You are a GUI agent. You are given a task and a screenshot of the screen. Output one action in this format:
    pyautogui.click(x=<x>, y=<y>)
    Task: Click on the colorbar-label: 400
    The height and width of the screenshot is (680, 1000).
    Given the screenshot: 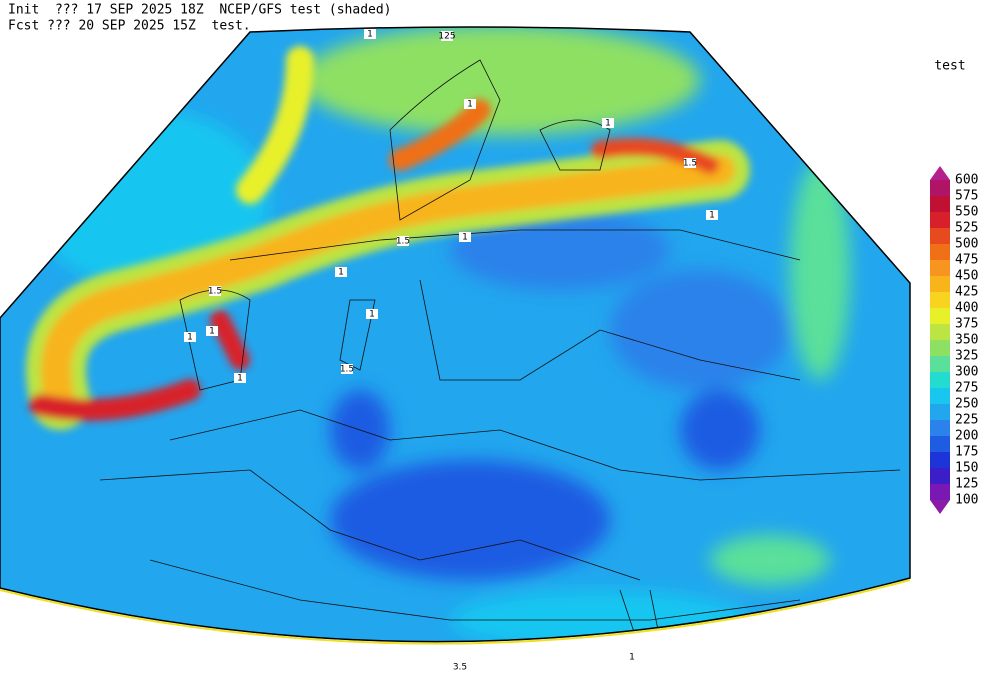 What is the action you would take?
    pyautogui.click(x=966, y=308)
    